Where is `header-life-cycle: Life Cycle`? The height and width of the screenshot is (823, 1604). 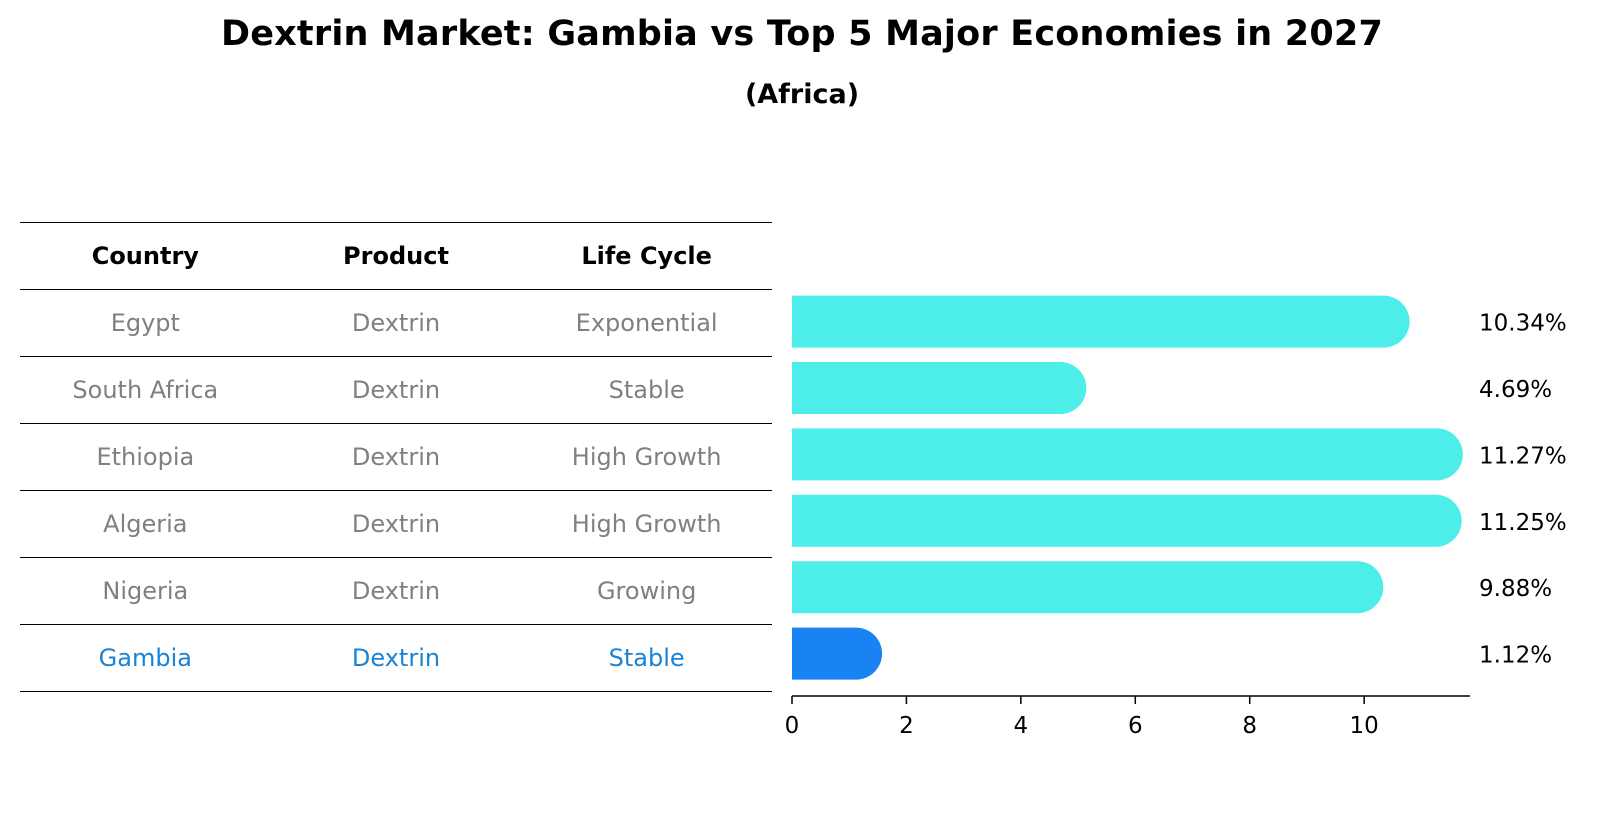
header-life-cycle: Life Cycle is located at coordinates (646, 256).